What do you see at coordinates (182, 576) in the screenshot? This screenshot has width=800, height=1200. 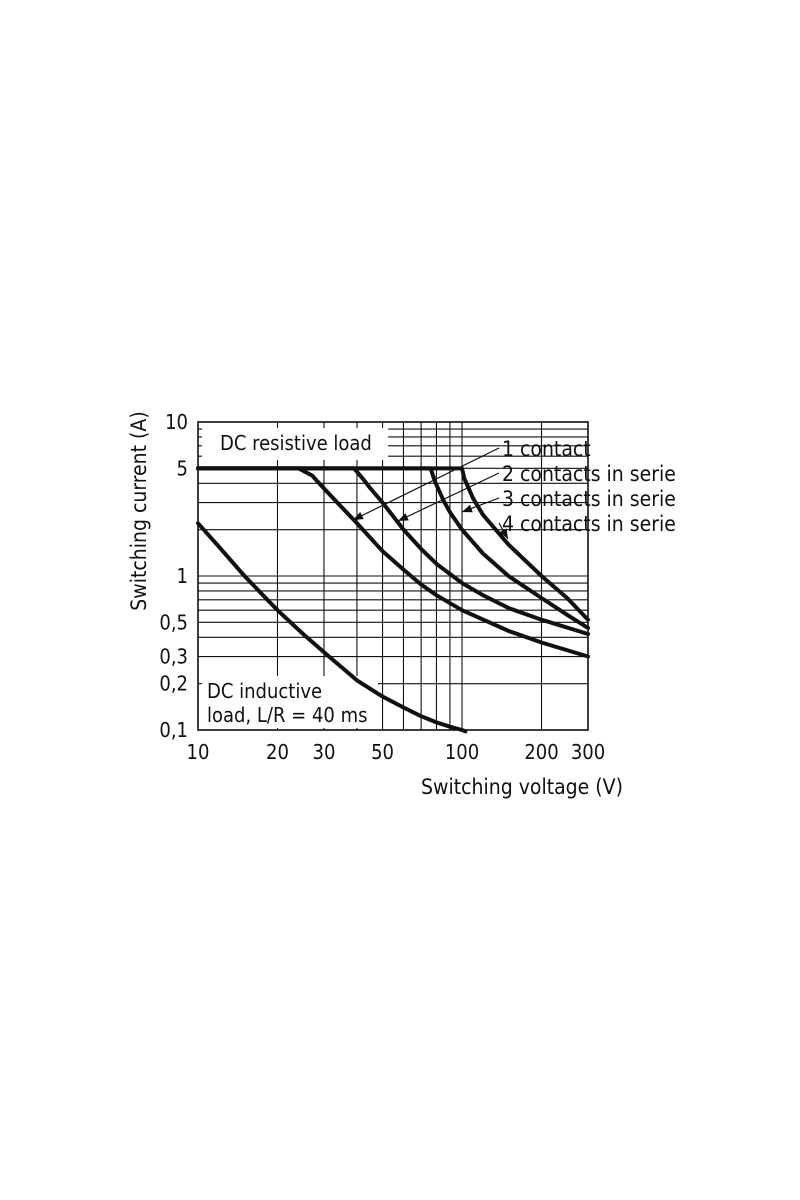 I see `y-tick-label: 1` at bounding box center [182, 576].